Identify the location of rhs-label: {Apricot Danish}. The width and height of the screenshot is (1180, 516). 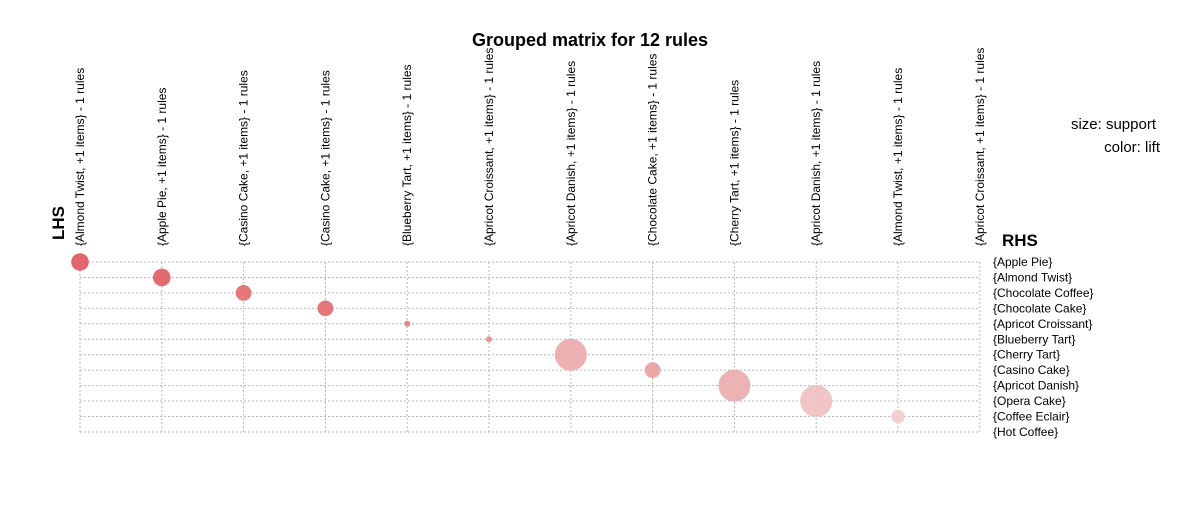
(1036, 386).